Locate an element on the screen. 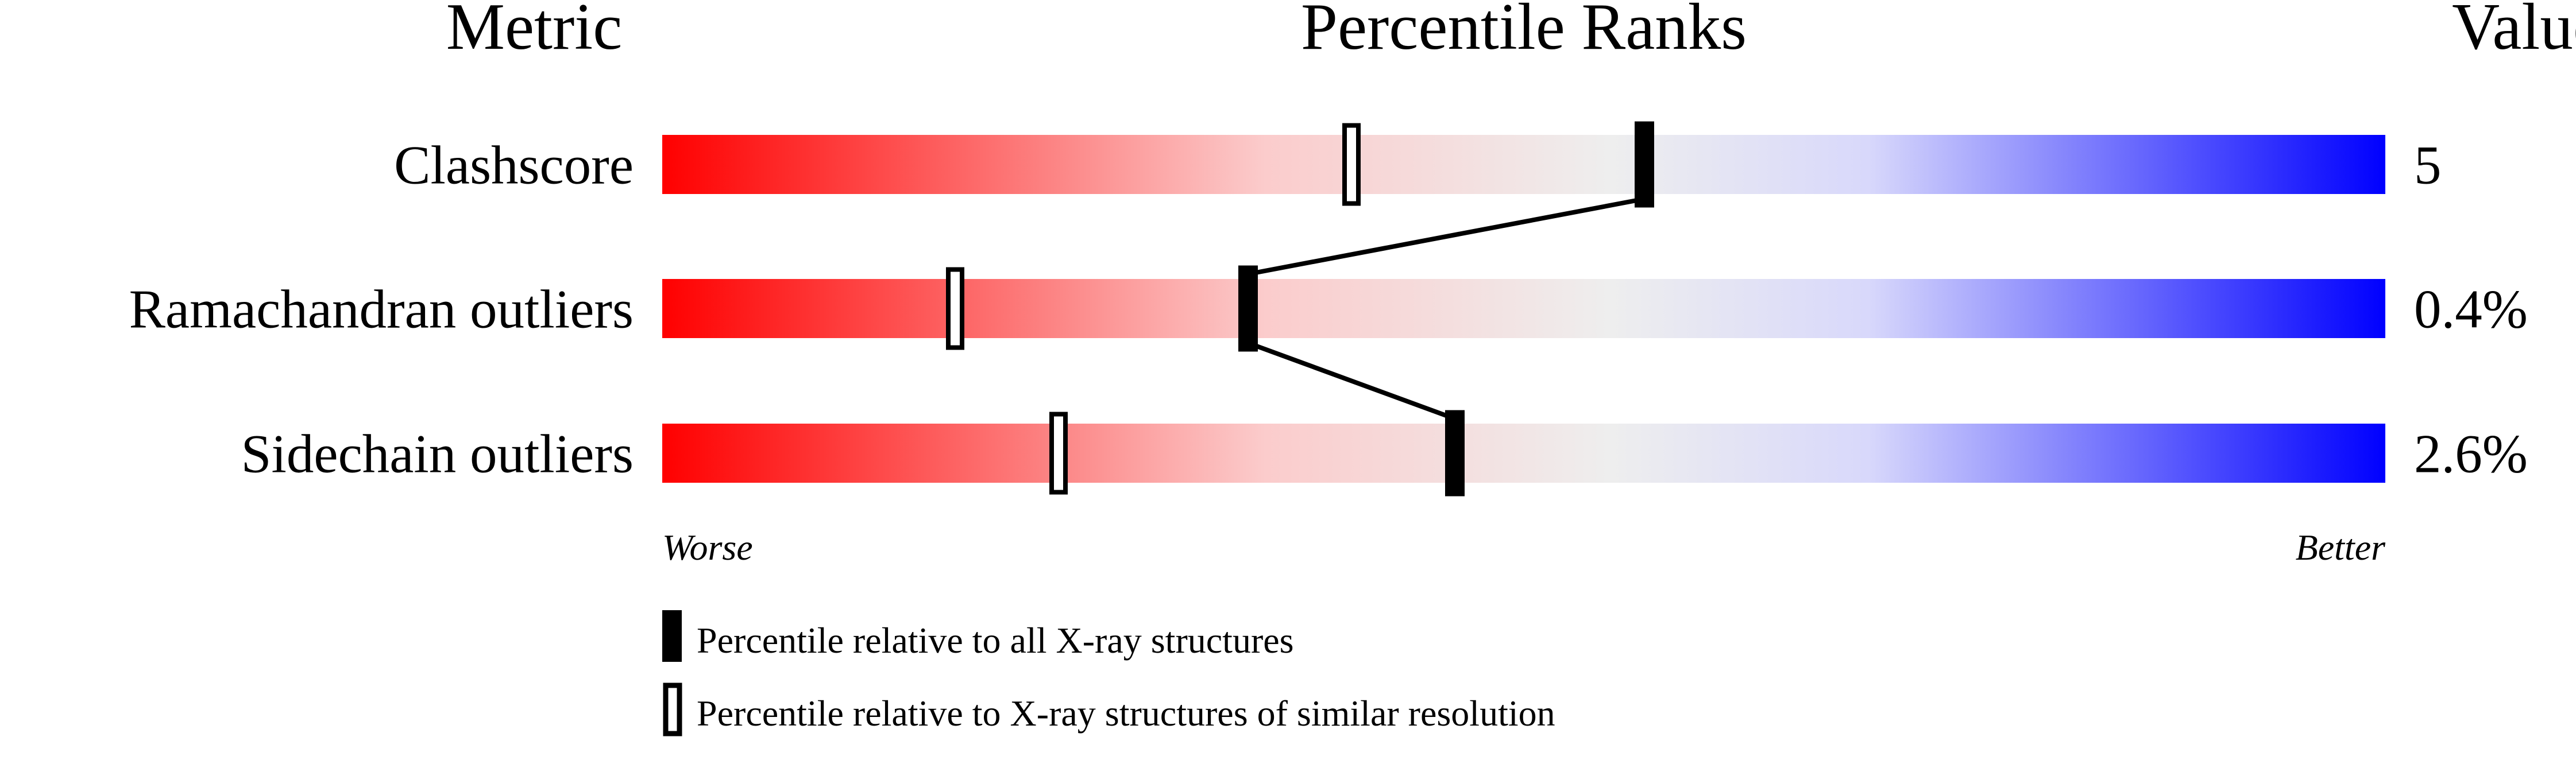 The height and width of the screenshot is (760, 2576). metric-label: Ramachandran outliers is located at coordinates (381, 309).